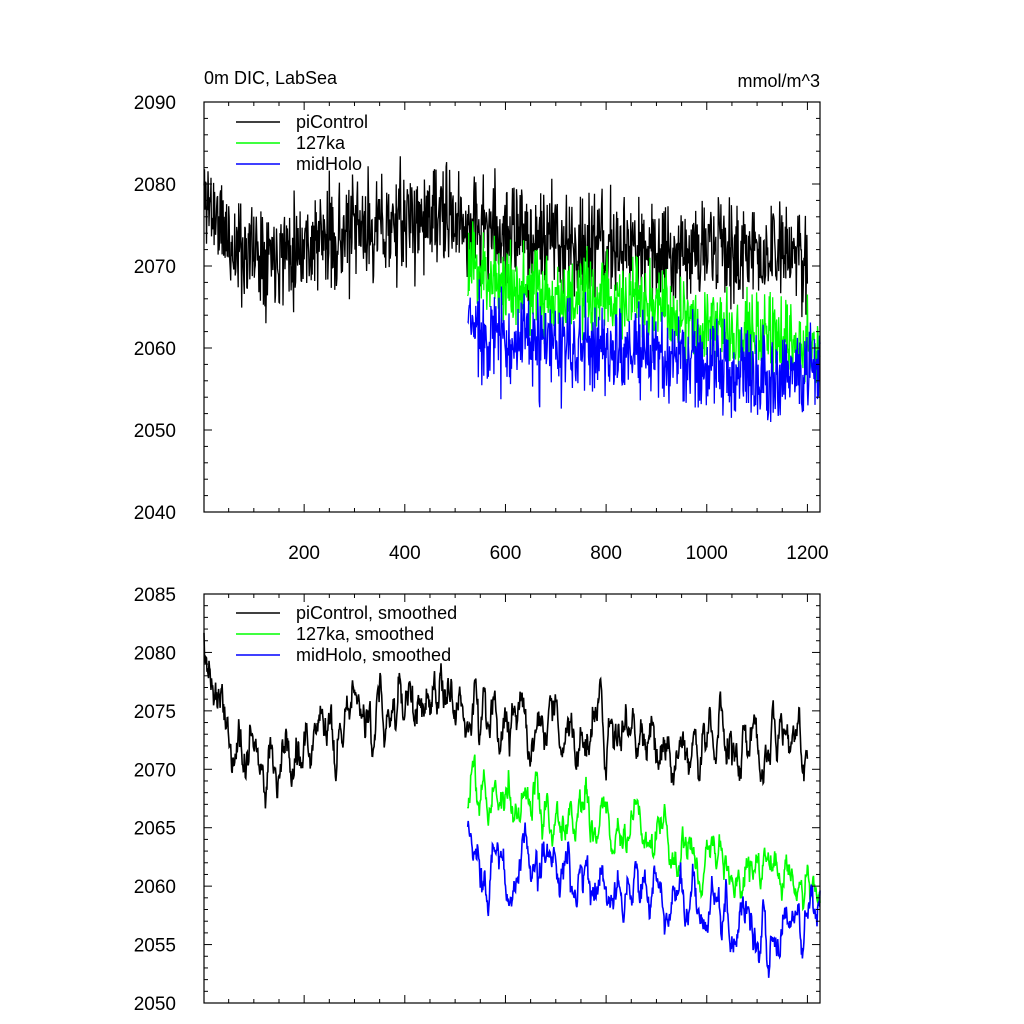 Image resolution: width=1024 pixels, height=1024 pixels. Describe the element at coordinates (271, 78) in the screenshot. I see `panel-1-title: 0m DIC, LabSea` at that location.